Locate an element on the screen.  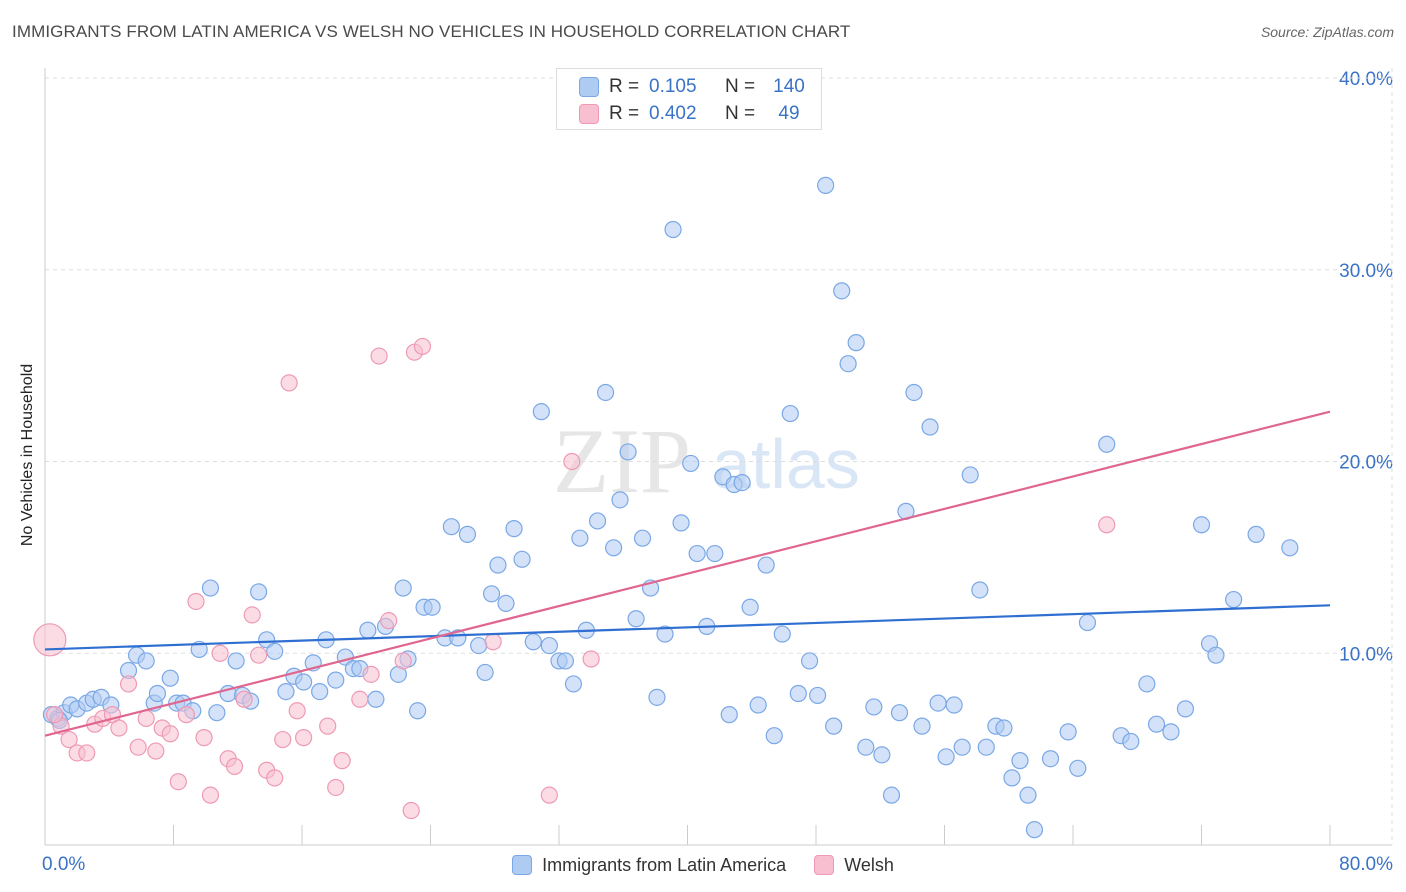
r-label: R = is located at coordinates (624, 86).